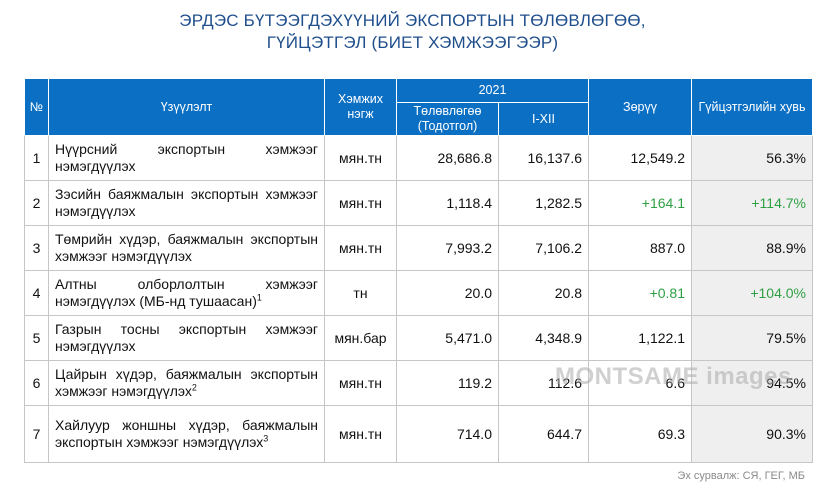 The width and height of the screenshot is (825, 493). Describe the element at coordinates (752, 434) in the screenshot. I see `row-performance: 90.3%` at that location.